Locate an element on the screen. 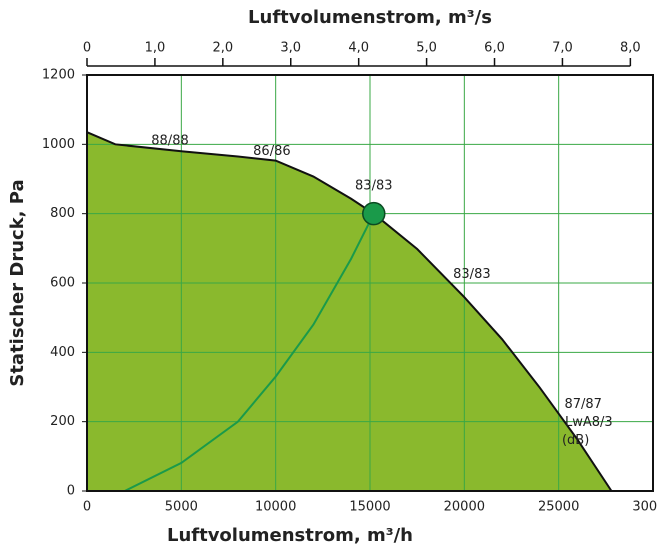  x2-tick-label: 6,0 is located at coordinates (494, 48).